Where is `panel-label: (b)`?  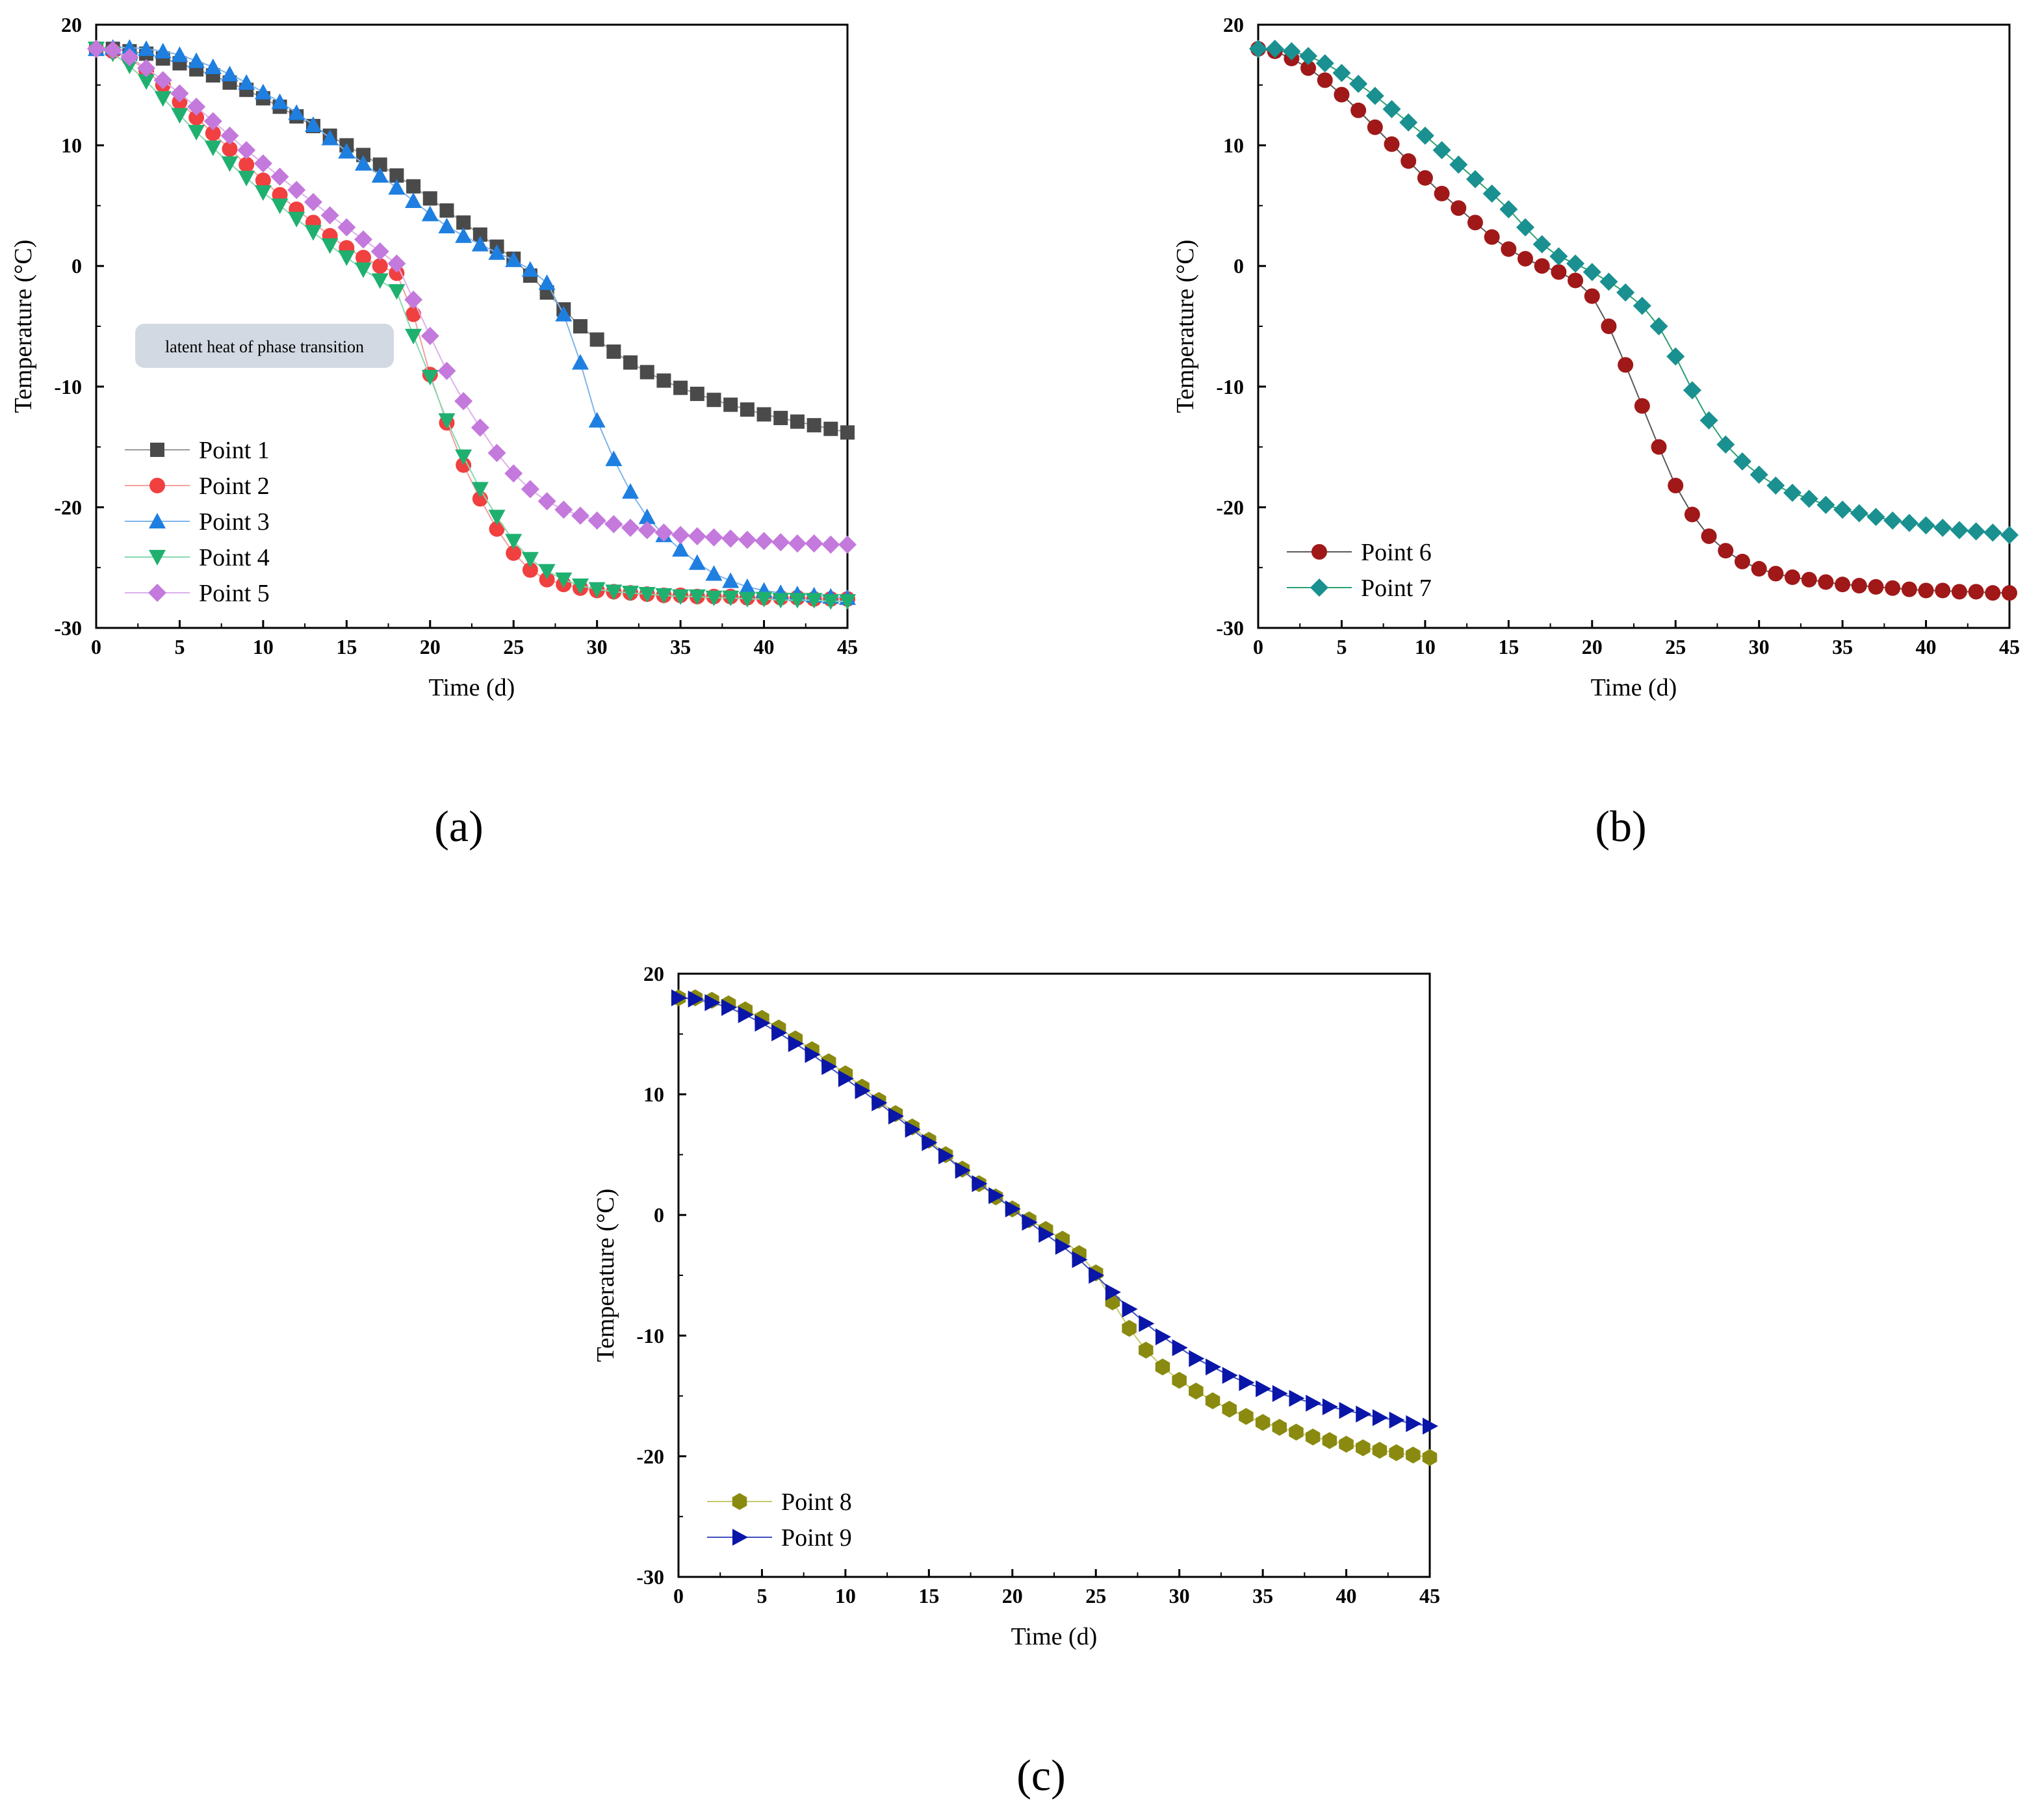 panel-label: (b) is located at coordinates (1621, 826).